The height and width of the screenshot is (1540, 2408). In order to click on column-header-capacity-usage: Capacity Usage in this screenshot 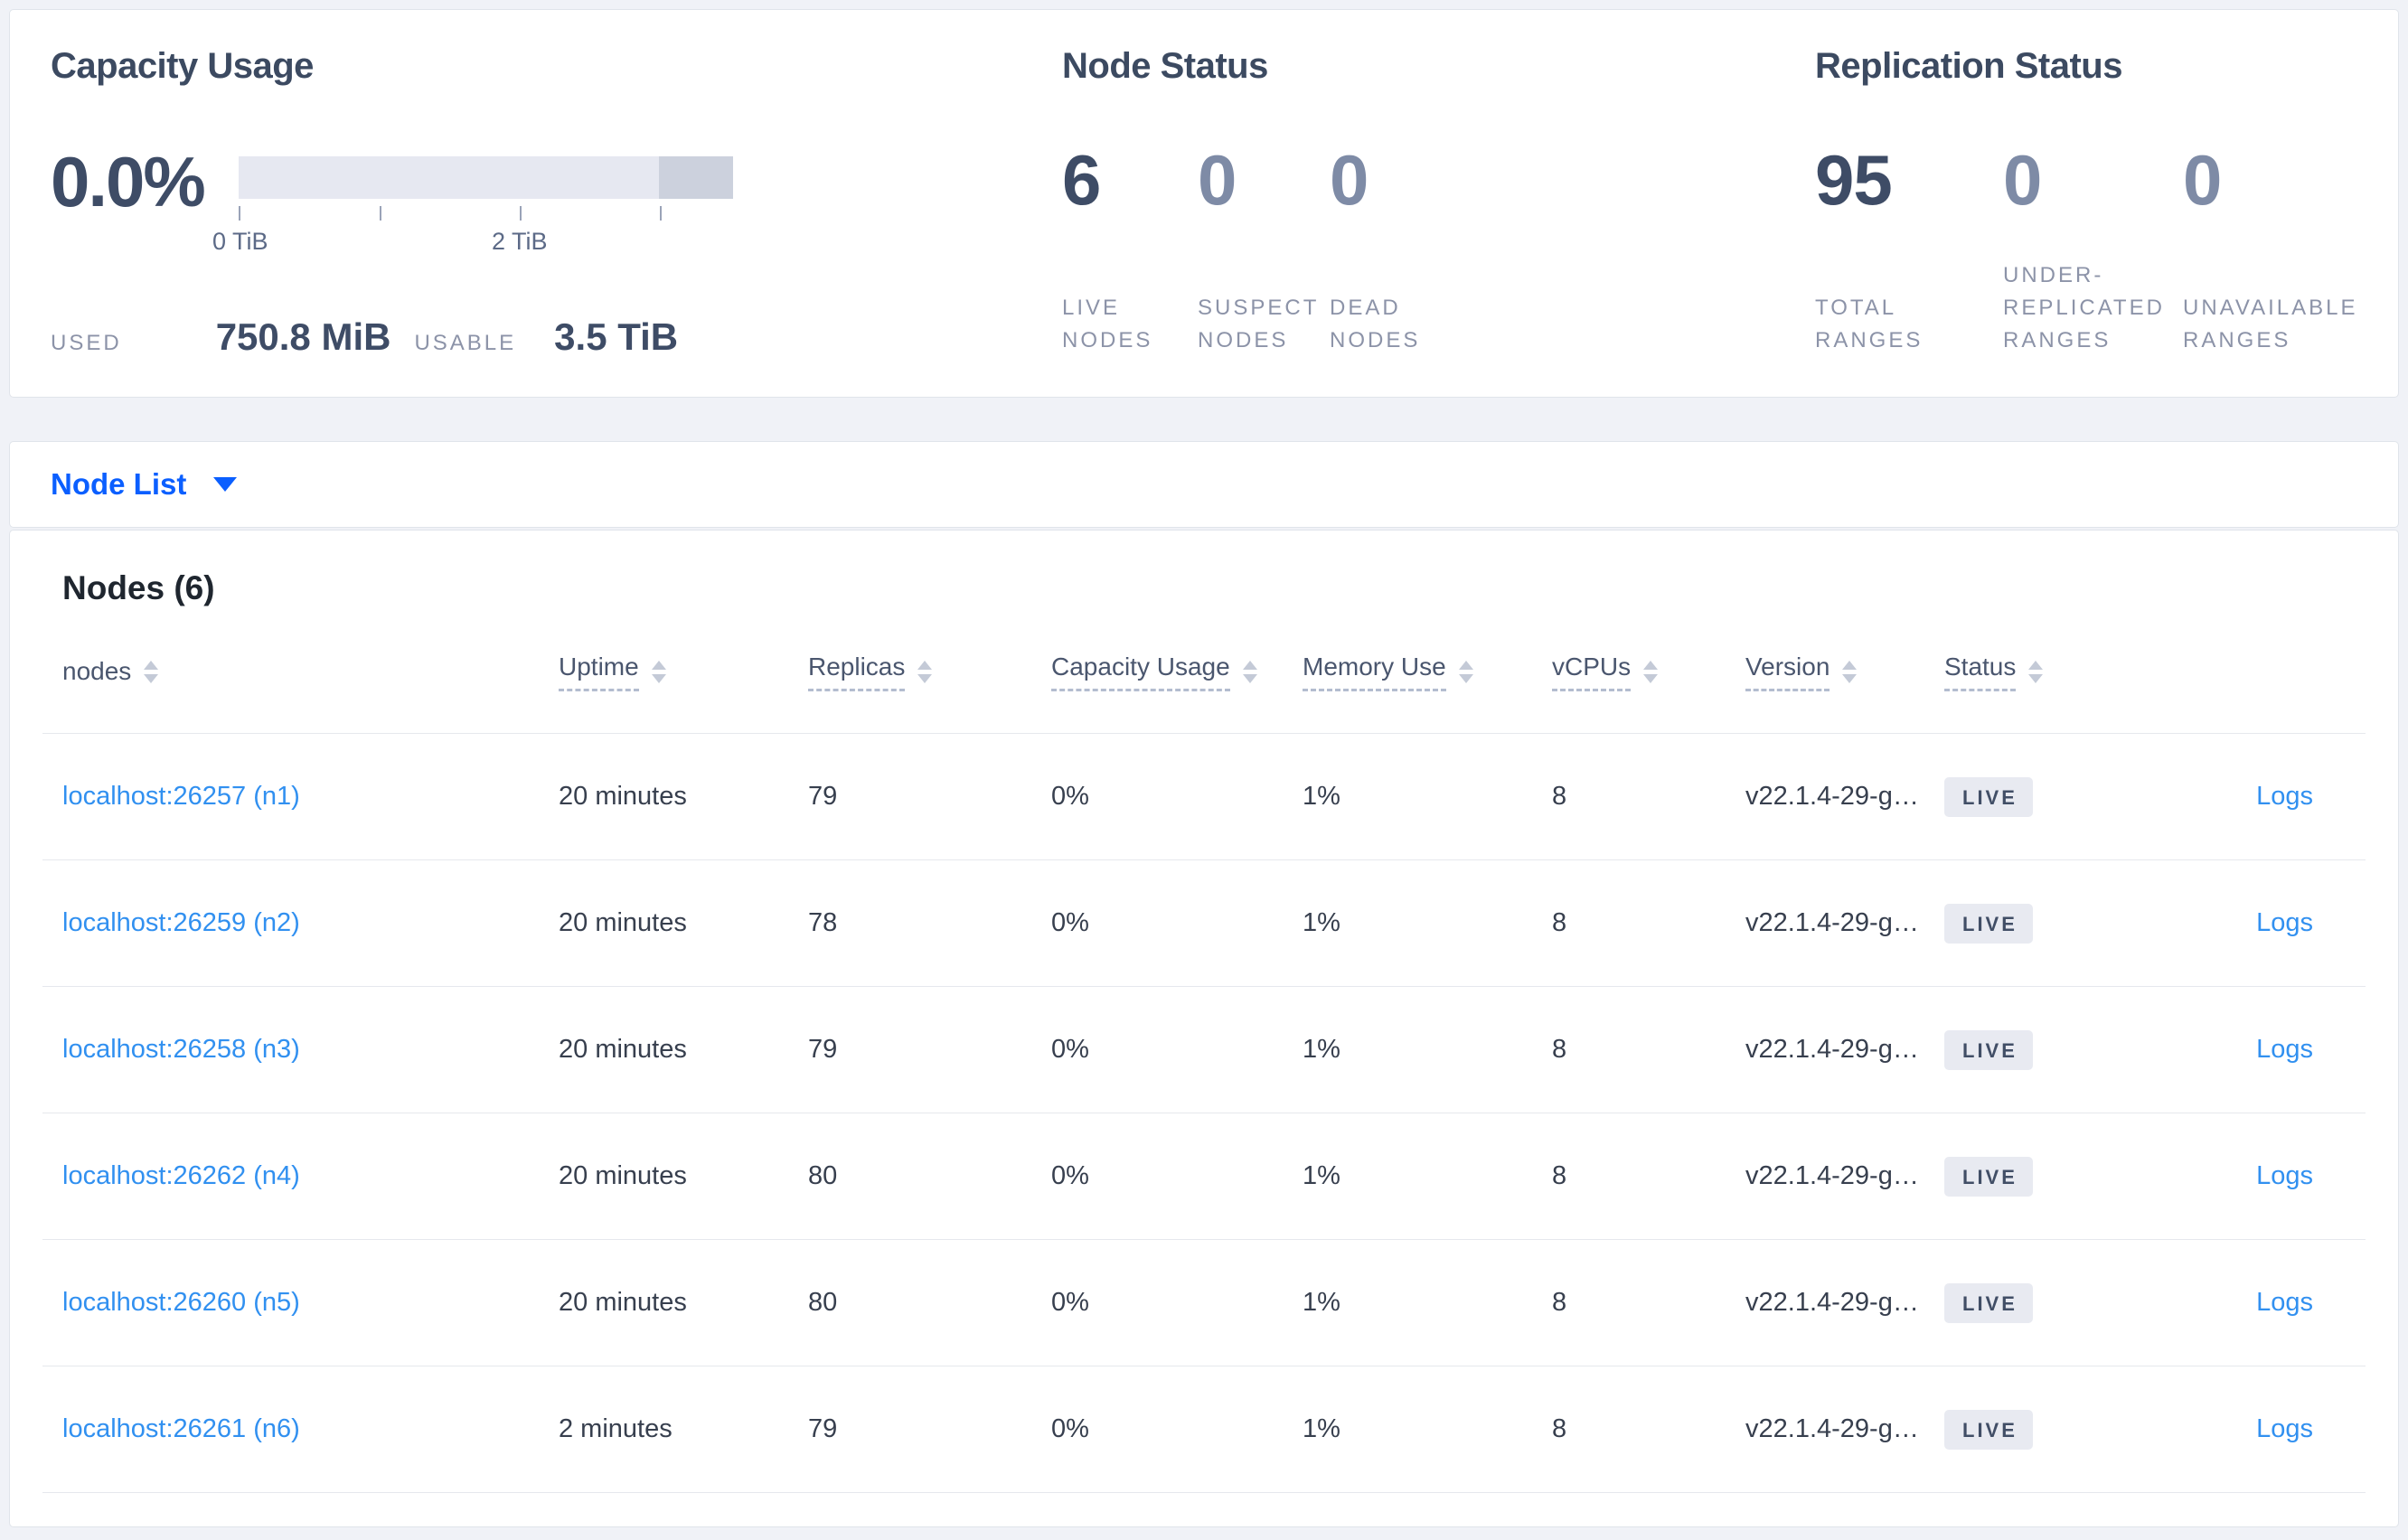, I will do `click(1177, 672)`.